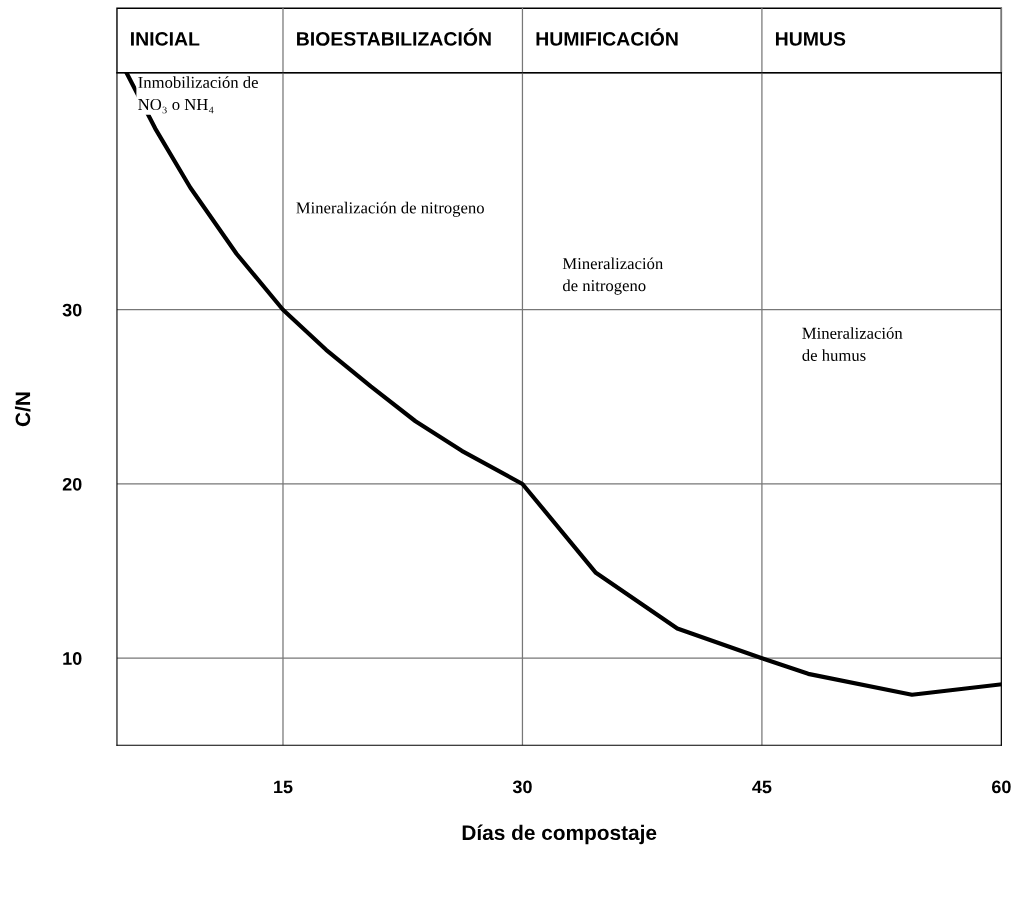 The image size is (1026, 899). I want to click on text: BIOESTABILIZACIÓN, so click(394, 37).